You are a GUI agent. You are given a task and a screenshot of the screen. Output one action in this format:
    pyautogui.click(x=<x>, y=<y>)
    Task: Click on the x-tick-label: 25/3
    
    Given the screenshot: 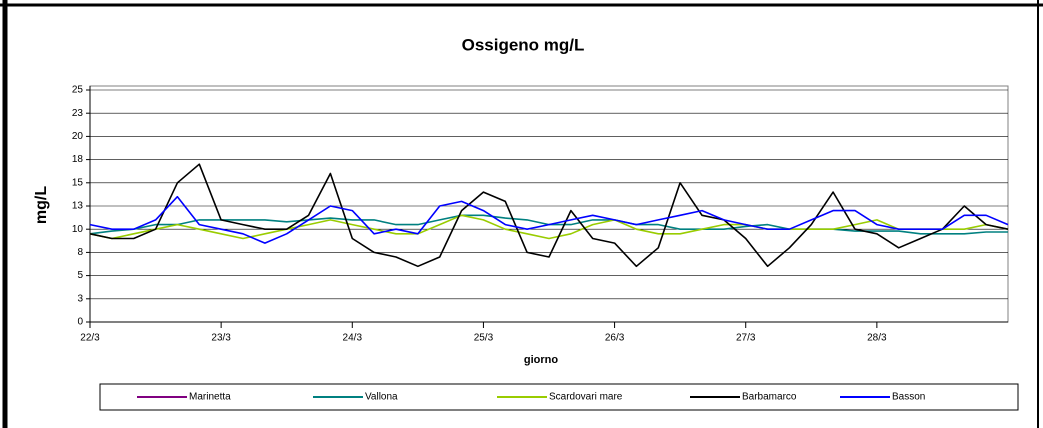 What is the action you would take?
    pyautogui.click(x=484, y=338)
    